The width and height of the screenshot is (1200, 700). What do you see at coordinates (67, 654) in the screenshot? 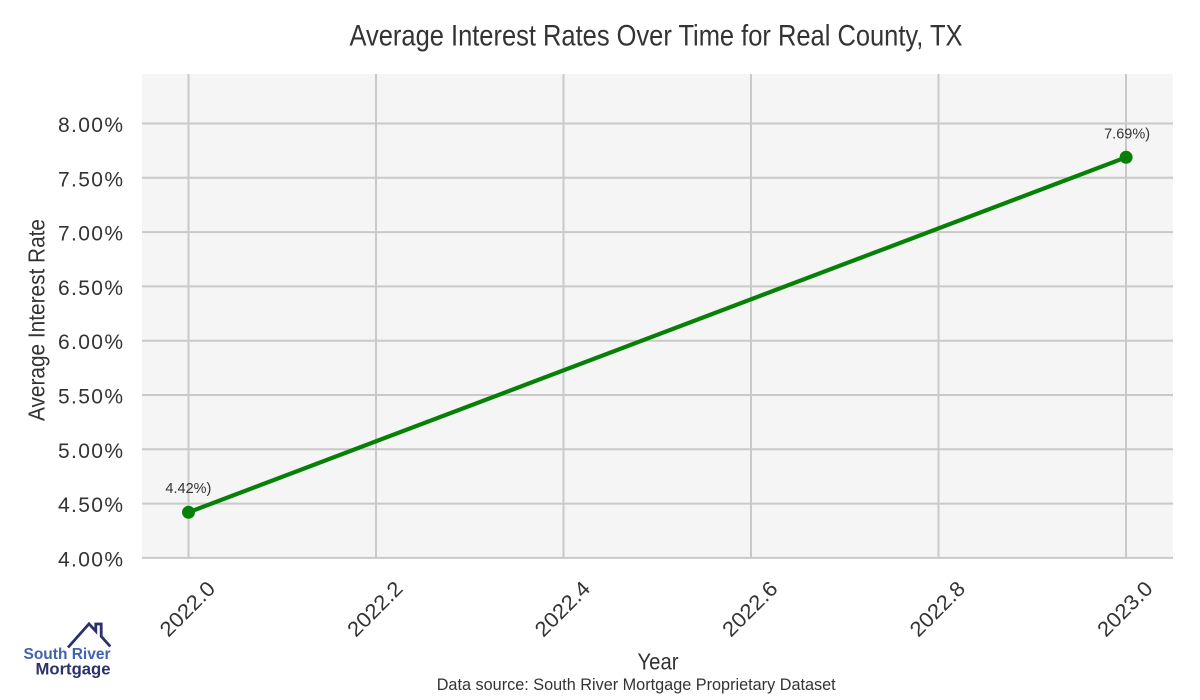
I see `svg-text: South River` at bounding box center [67, 654].